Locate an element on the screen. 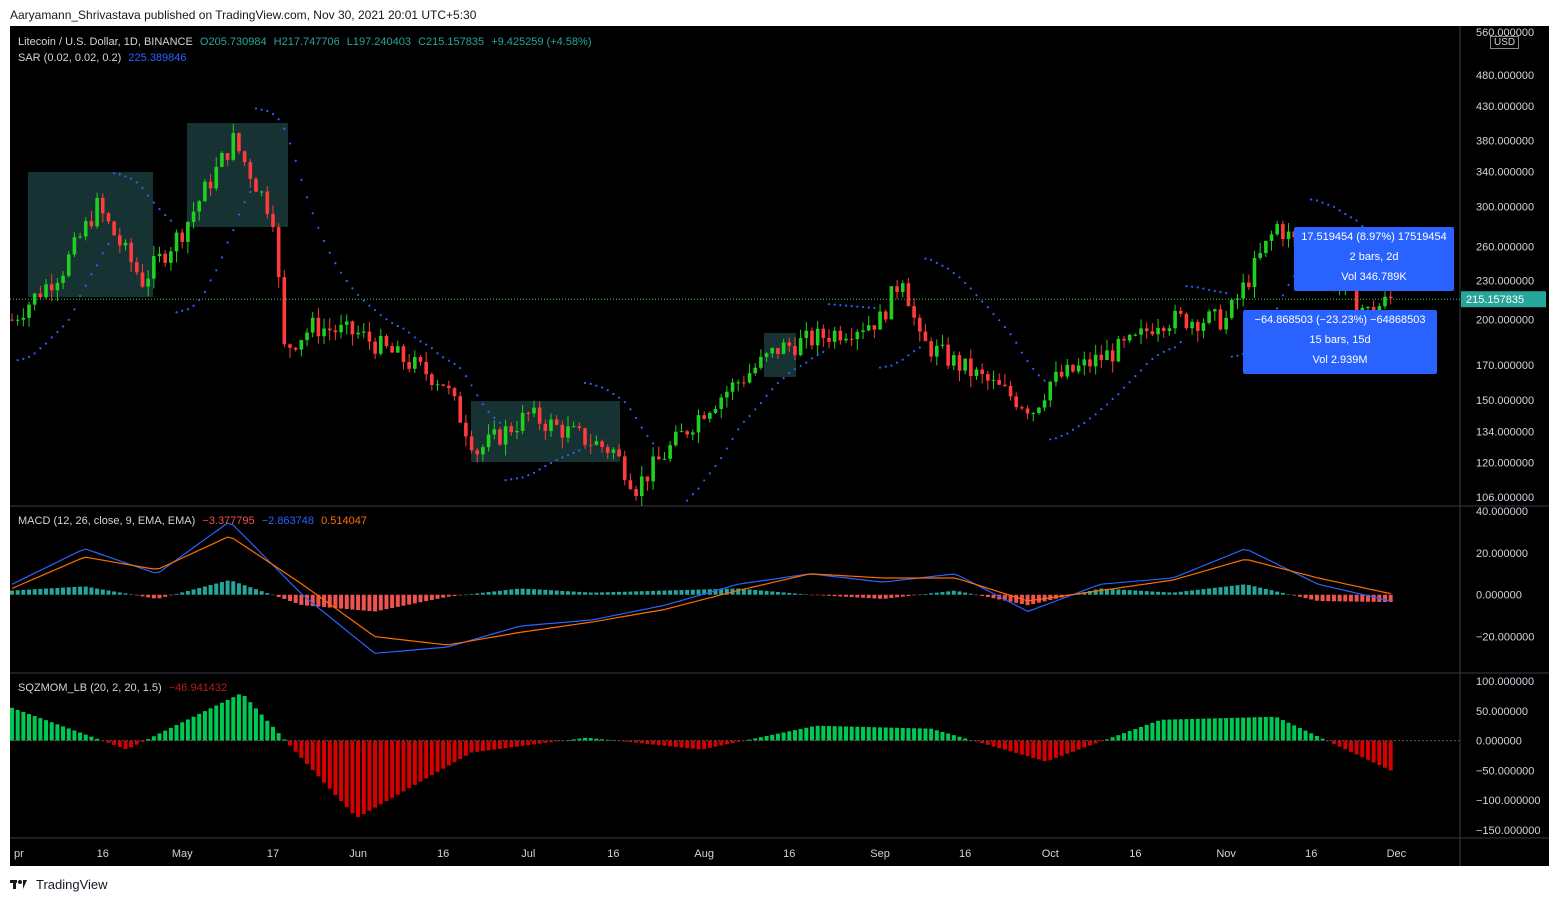  currency-label: USD is located at coordinates (1505, 42).